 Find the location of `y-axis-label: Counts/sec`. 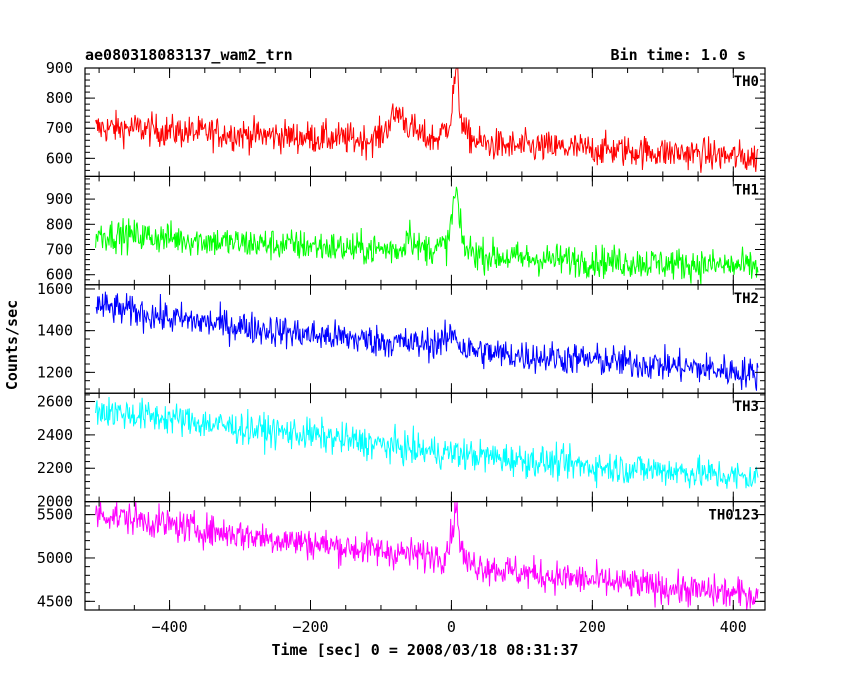

y-axis-label: Counts/sec is located at coordinates (12, 345).